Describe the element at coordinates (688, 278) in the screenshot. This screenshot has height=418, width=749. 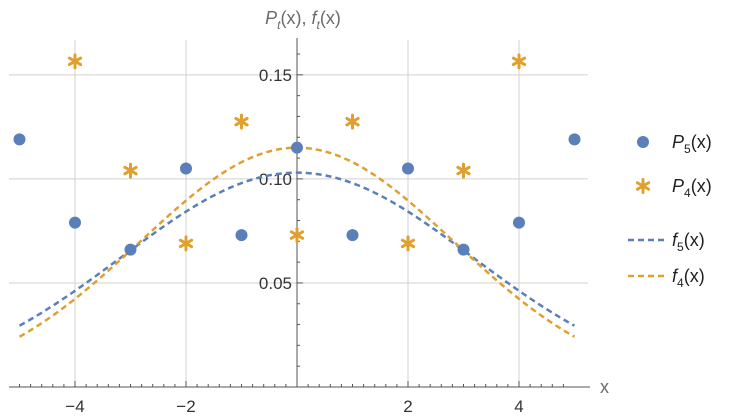
I see `legend-label: f4(x)` at that location.